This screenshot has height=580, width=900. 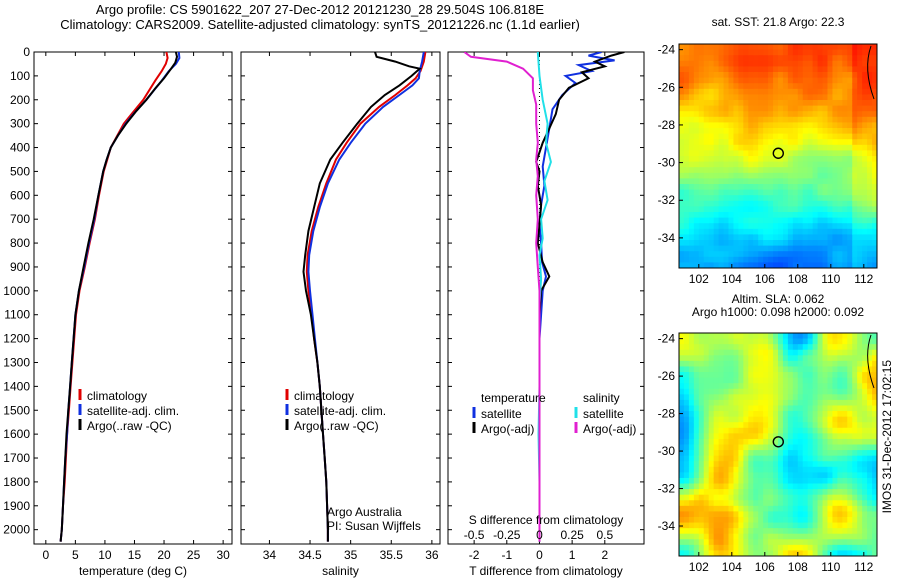 I want to click on top-axis-label: S difference from climatology, so click(x=546, y=520).